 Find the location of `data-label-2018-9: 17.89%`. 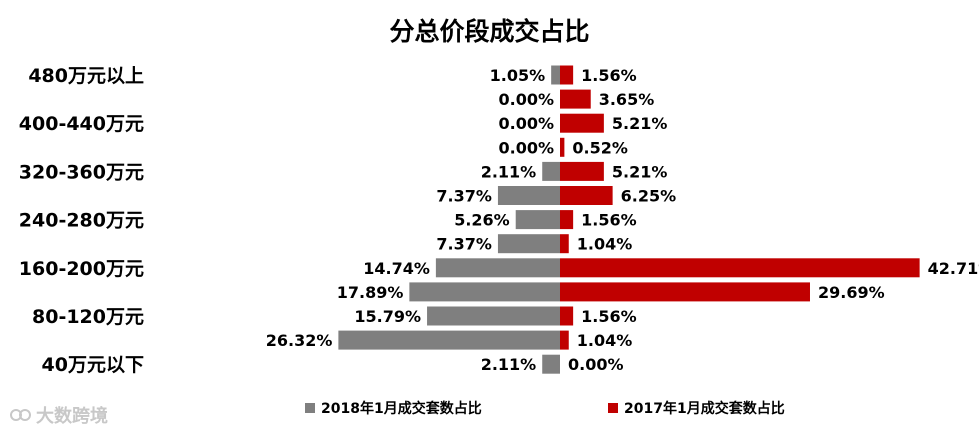

data-label-2018-9: 17.89% is located at coordinates (370, 292).